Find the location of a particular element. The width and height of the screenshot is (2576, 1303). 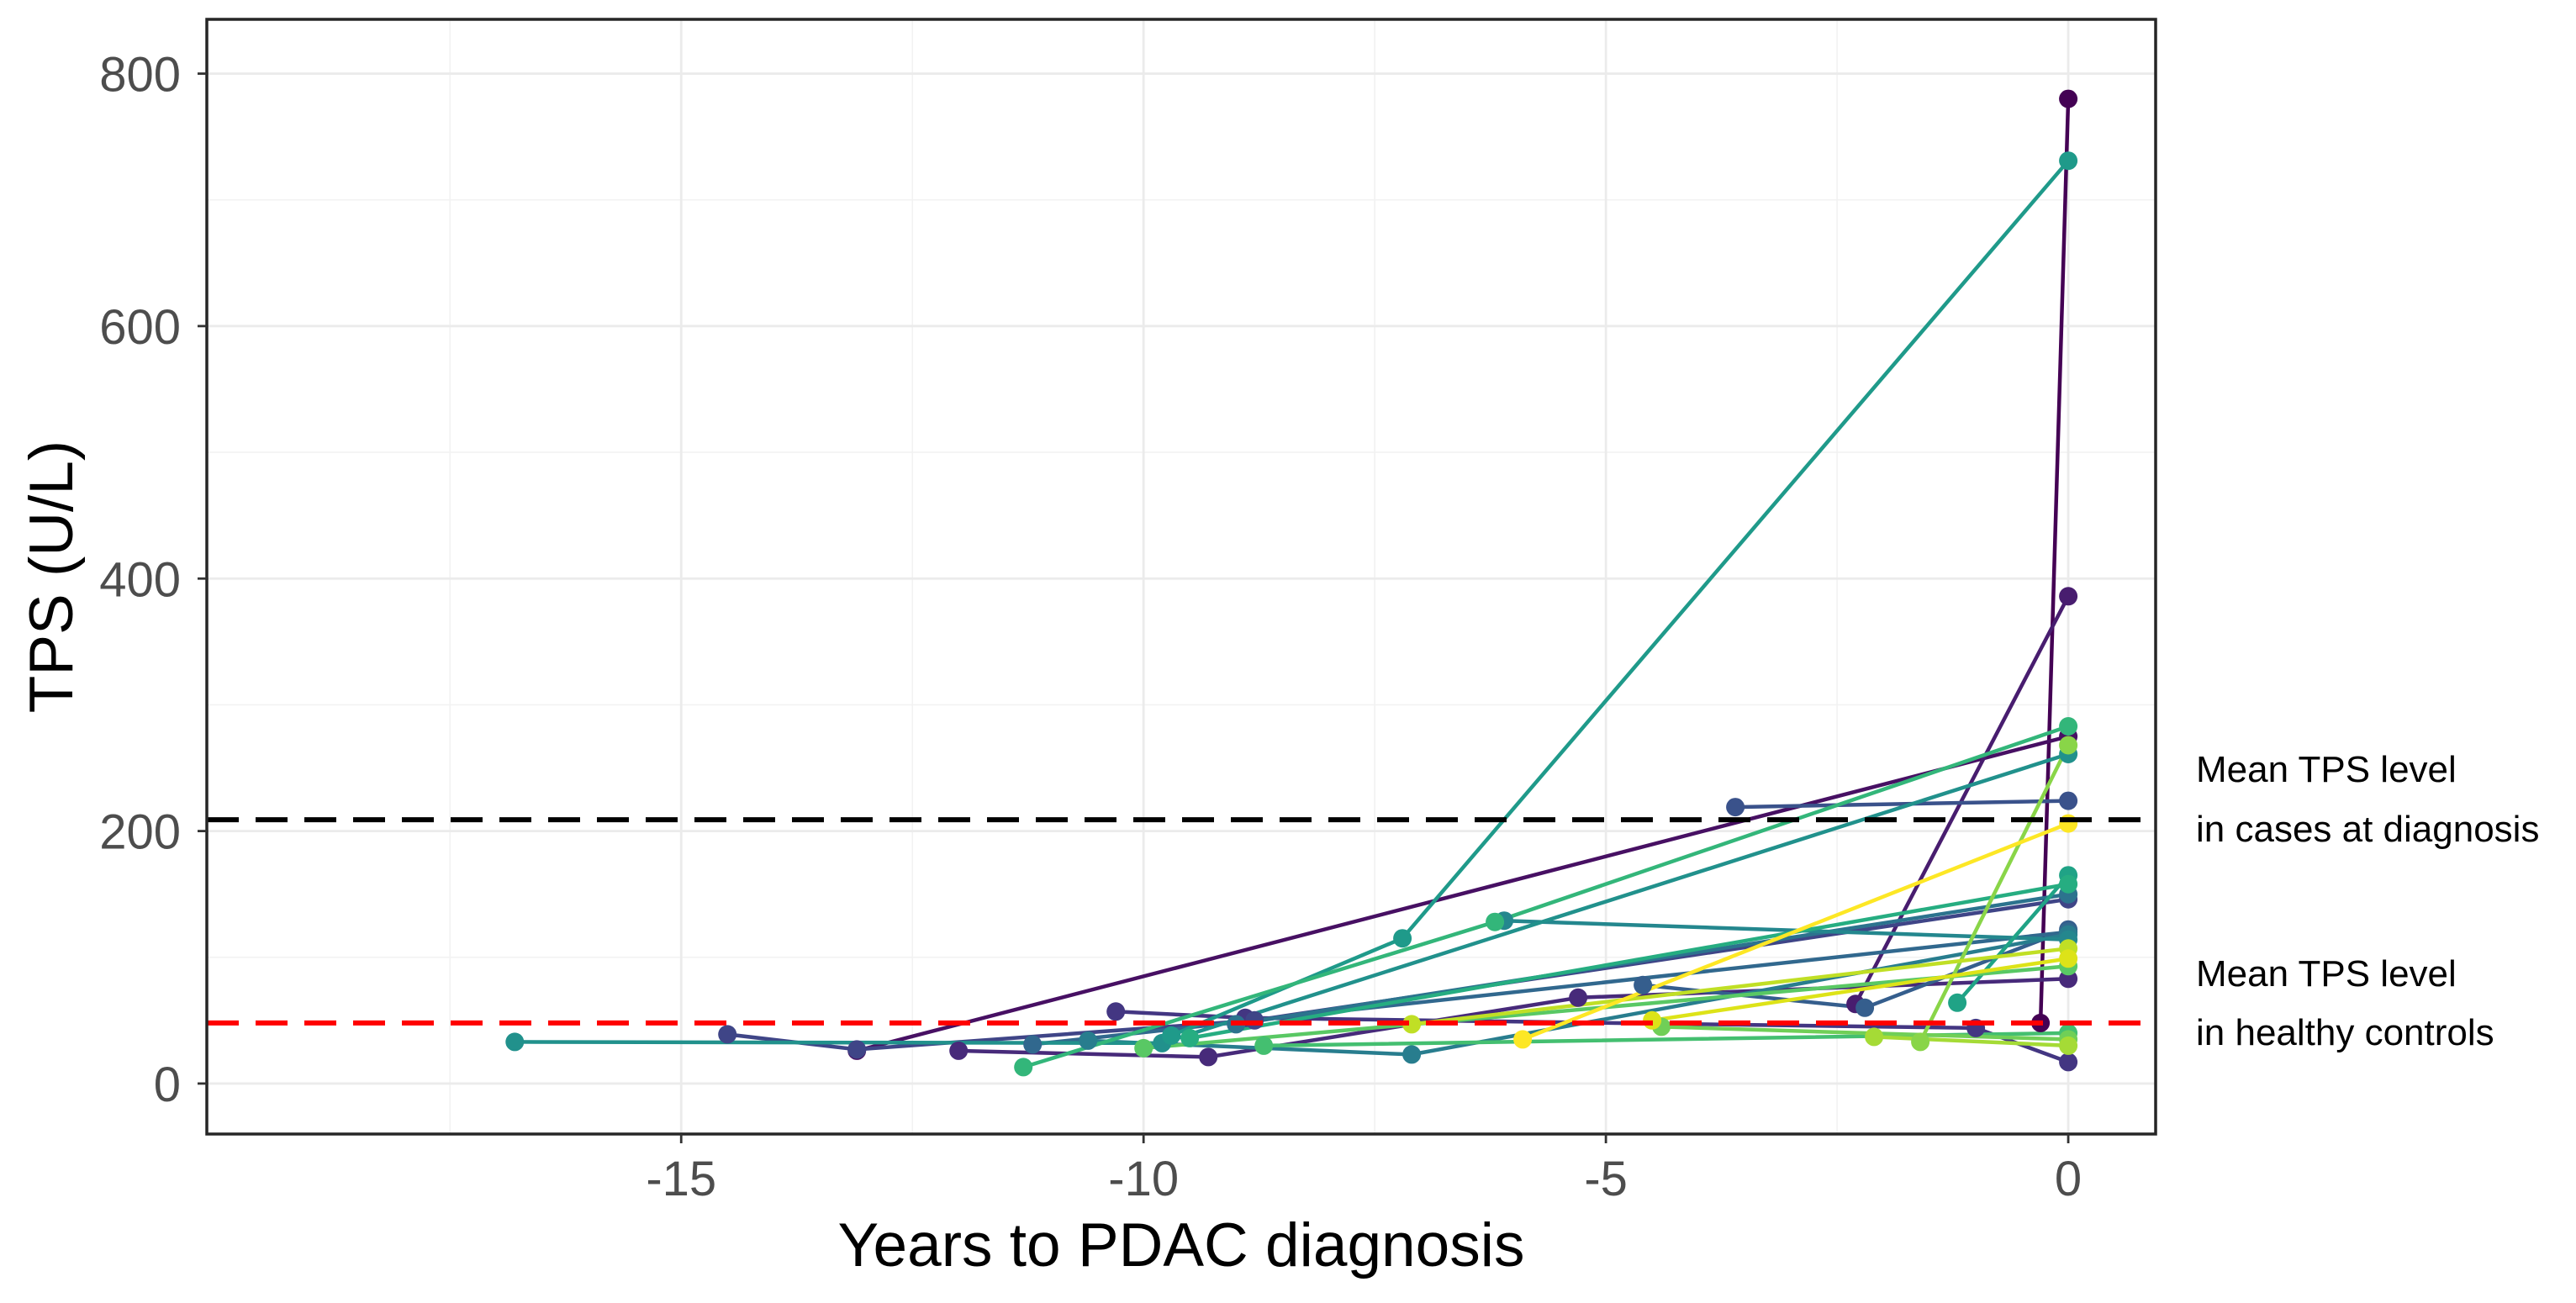

x-axis-title: Years to PDAC diagnosis is located at coordinates (1182, 1245).